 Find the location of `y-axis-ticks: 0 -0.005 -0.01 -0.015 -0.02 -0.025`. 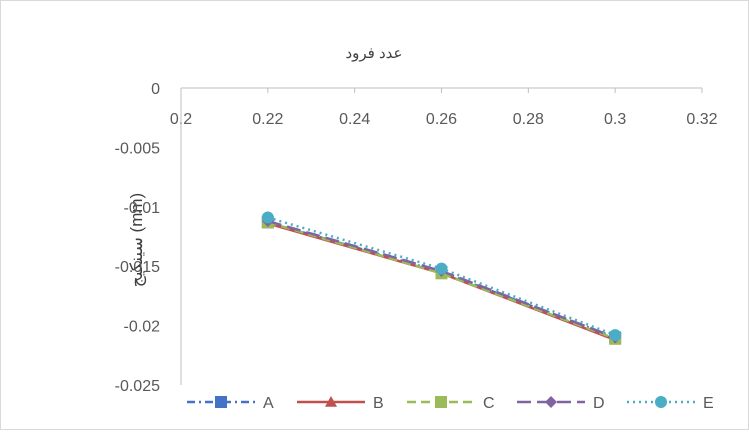

y-axis-ticks: 0 -0.005 -0.01 -0.015 -0.02 -0.025 is located at coordinates (137, 238).